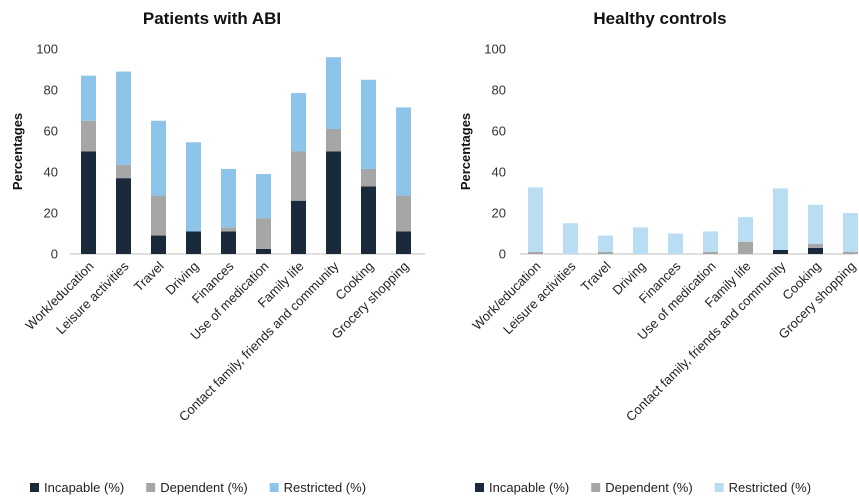 The image size is (859, 502). What do you see at coordinates (212, 18) in the screenshot?
I see `chart-title: Patients with ABI` at bounding box center [212, 18].